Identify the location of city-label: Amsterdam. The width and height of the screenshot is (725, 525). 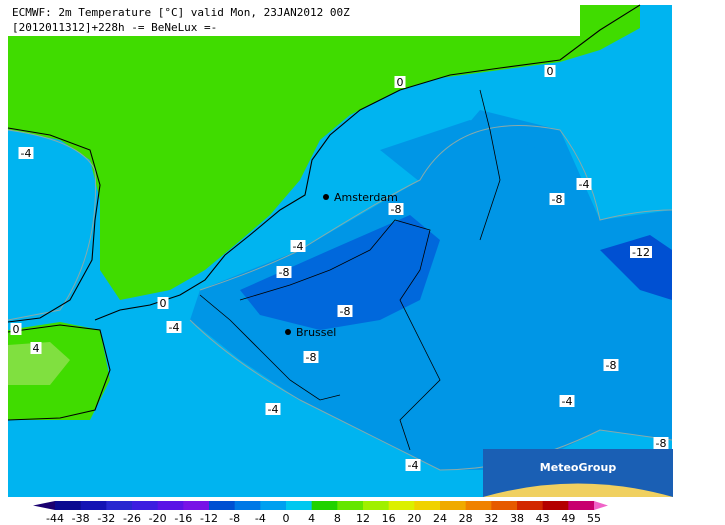
(366, 197).